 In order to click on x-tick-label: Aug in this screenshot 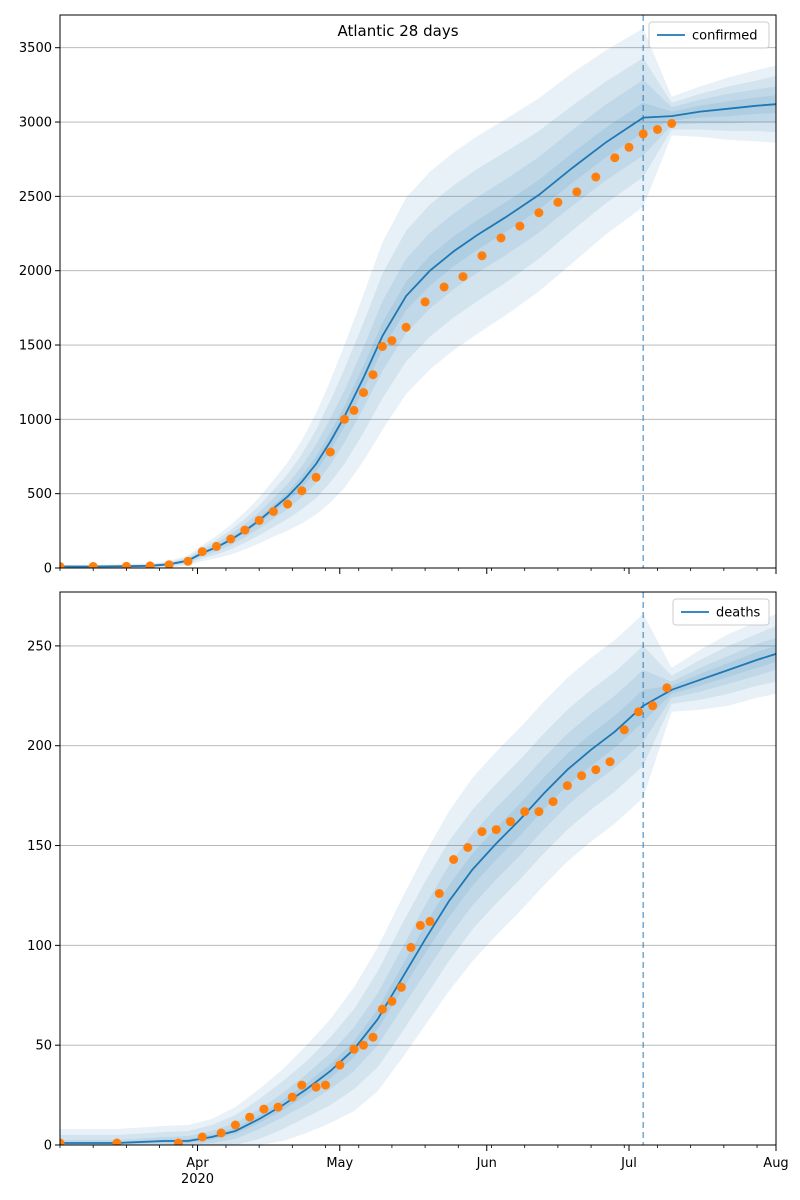, I will do `click(775, 1163)`.